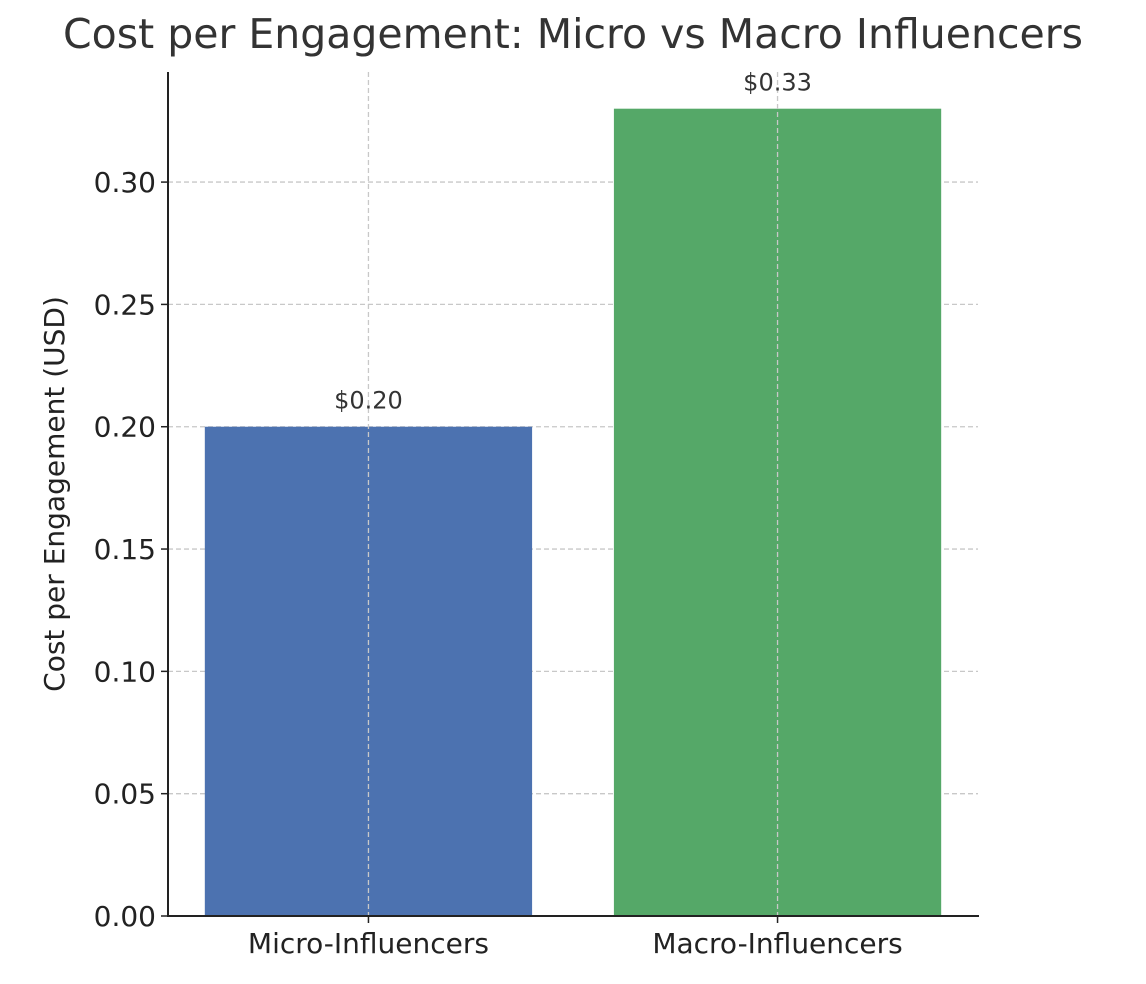  Describe the element at coordinates (125, 304) in the screenshot. I see `y-tick-label: 0.25` at that location.